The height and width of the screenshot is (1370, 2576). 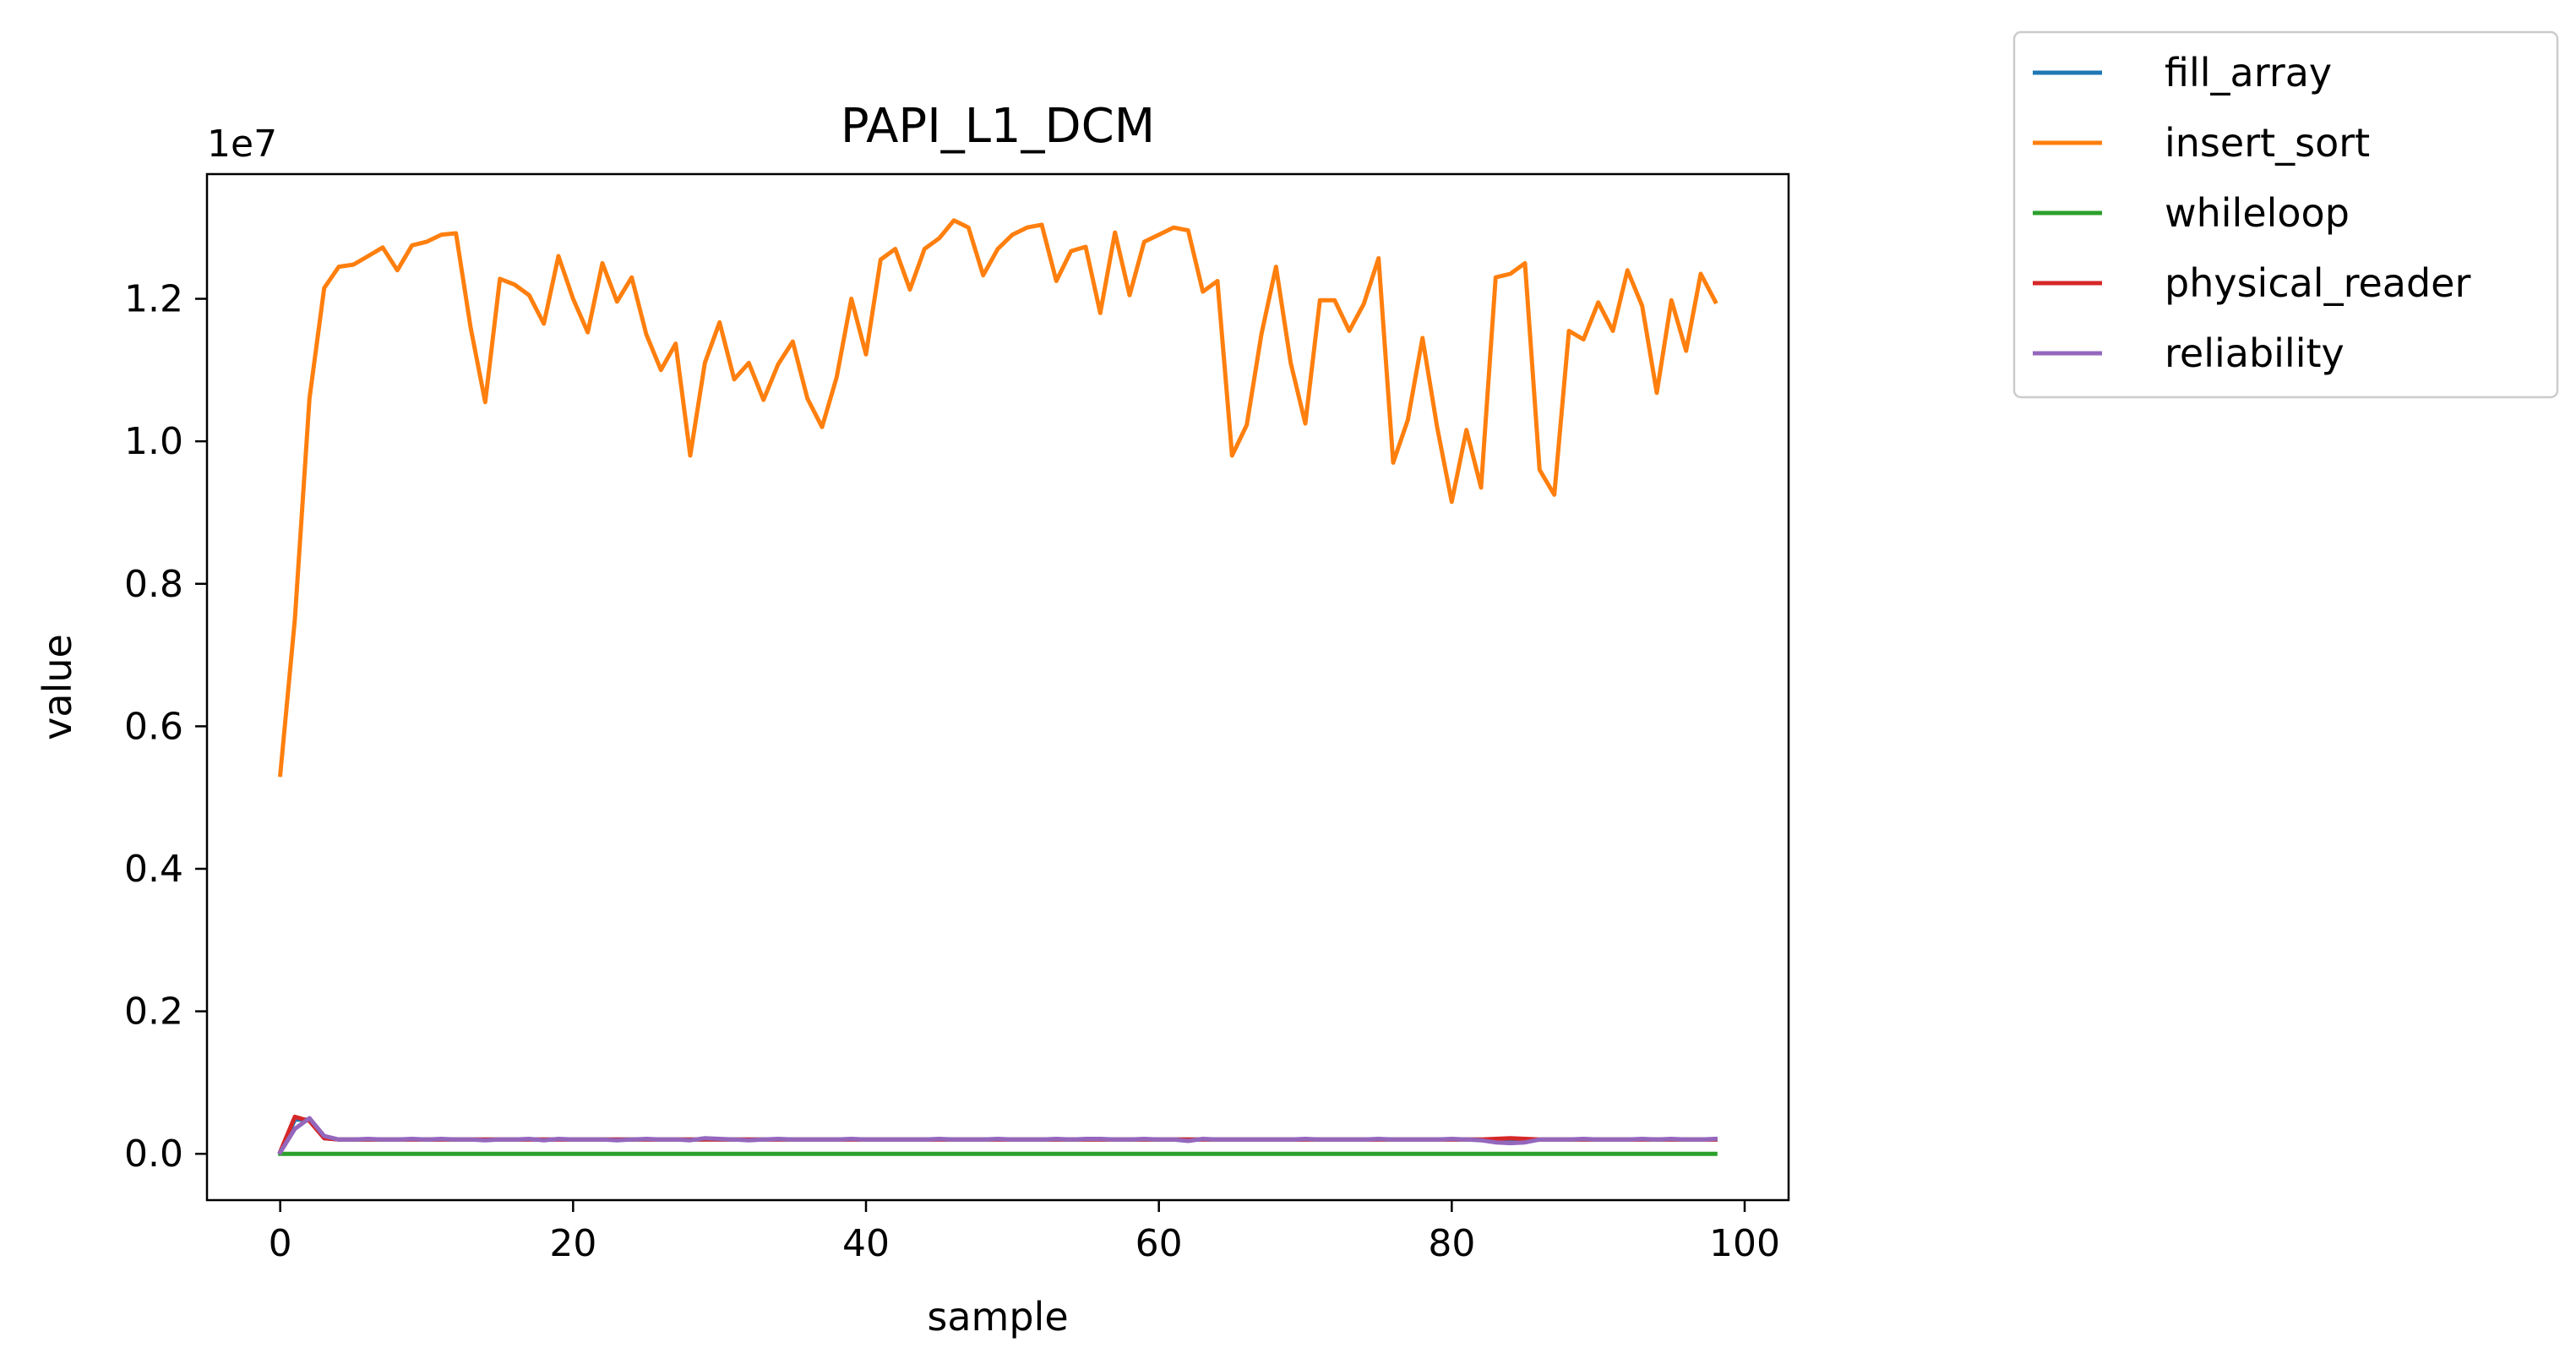 I want to click on x-tick-label: 0, so click(x=280, y=1243).